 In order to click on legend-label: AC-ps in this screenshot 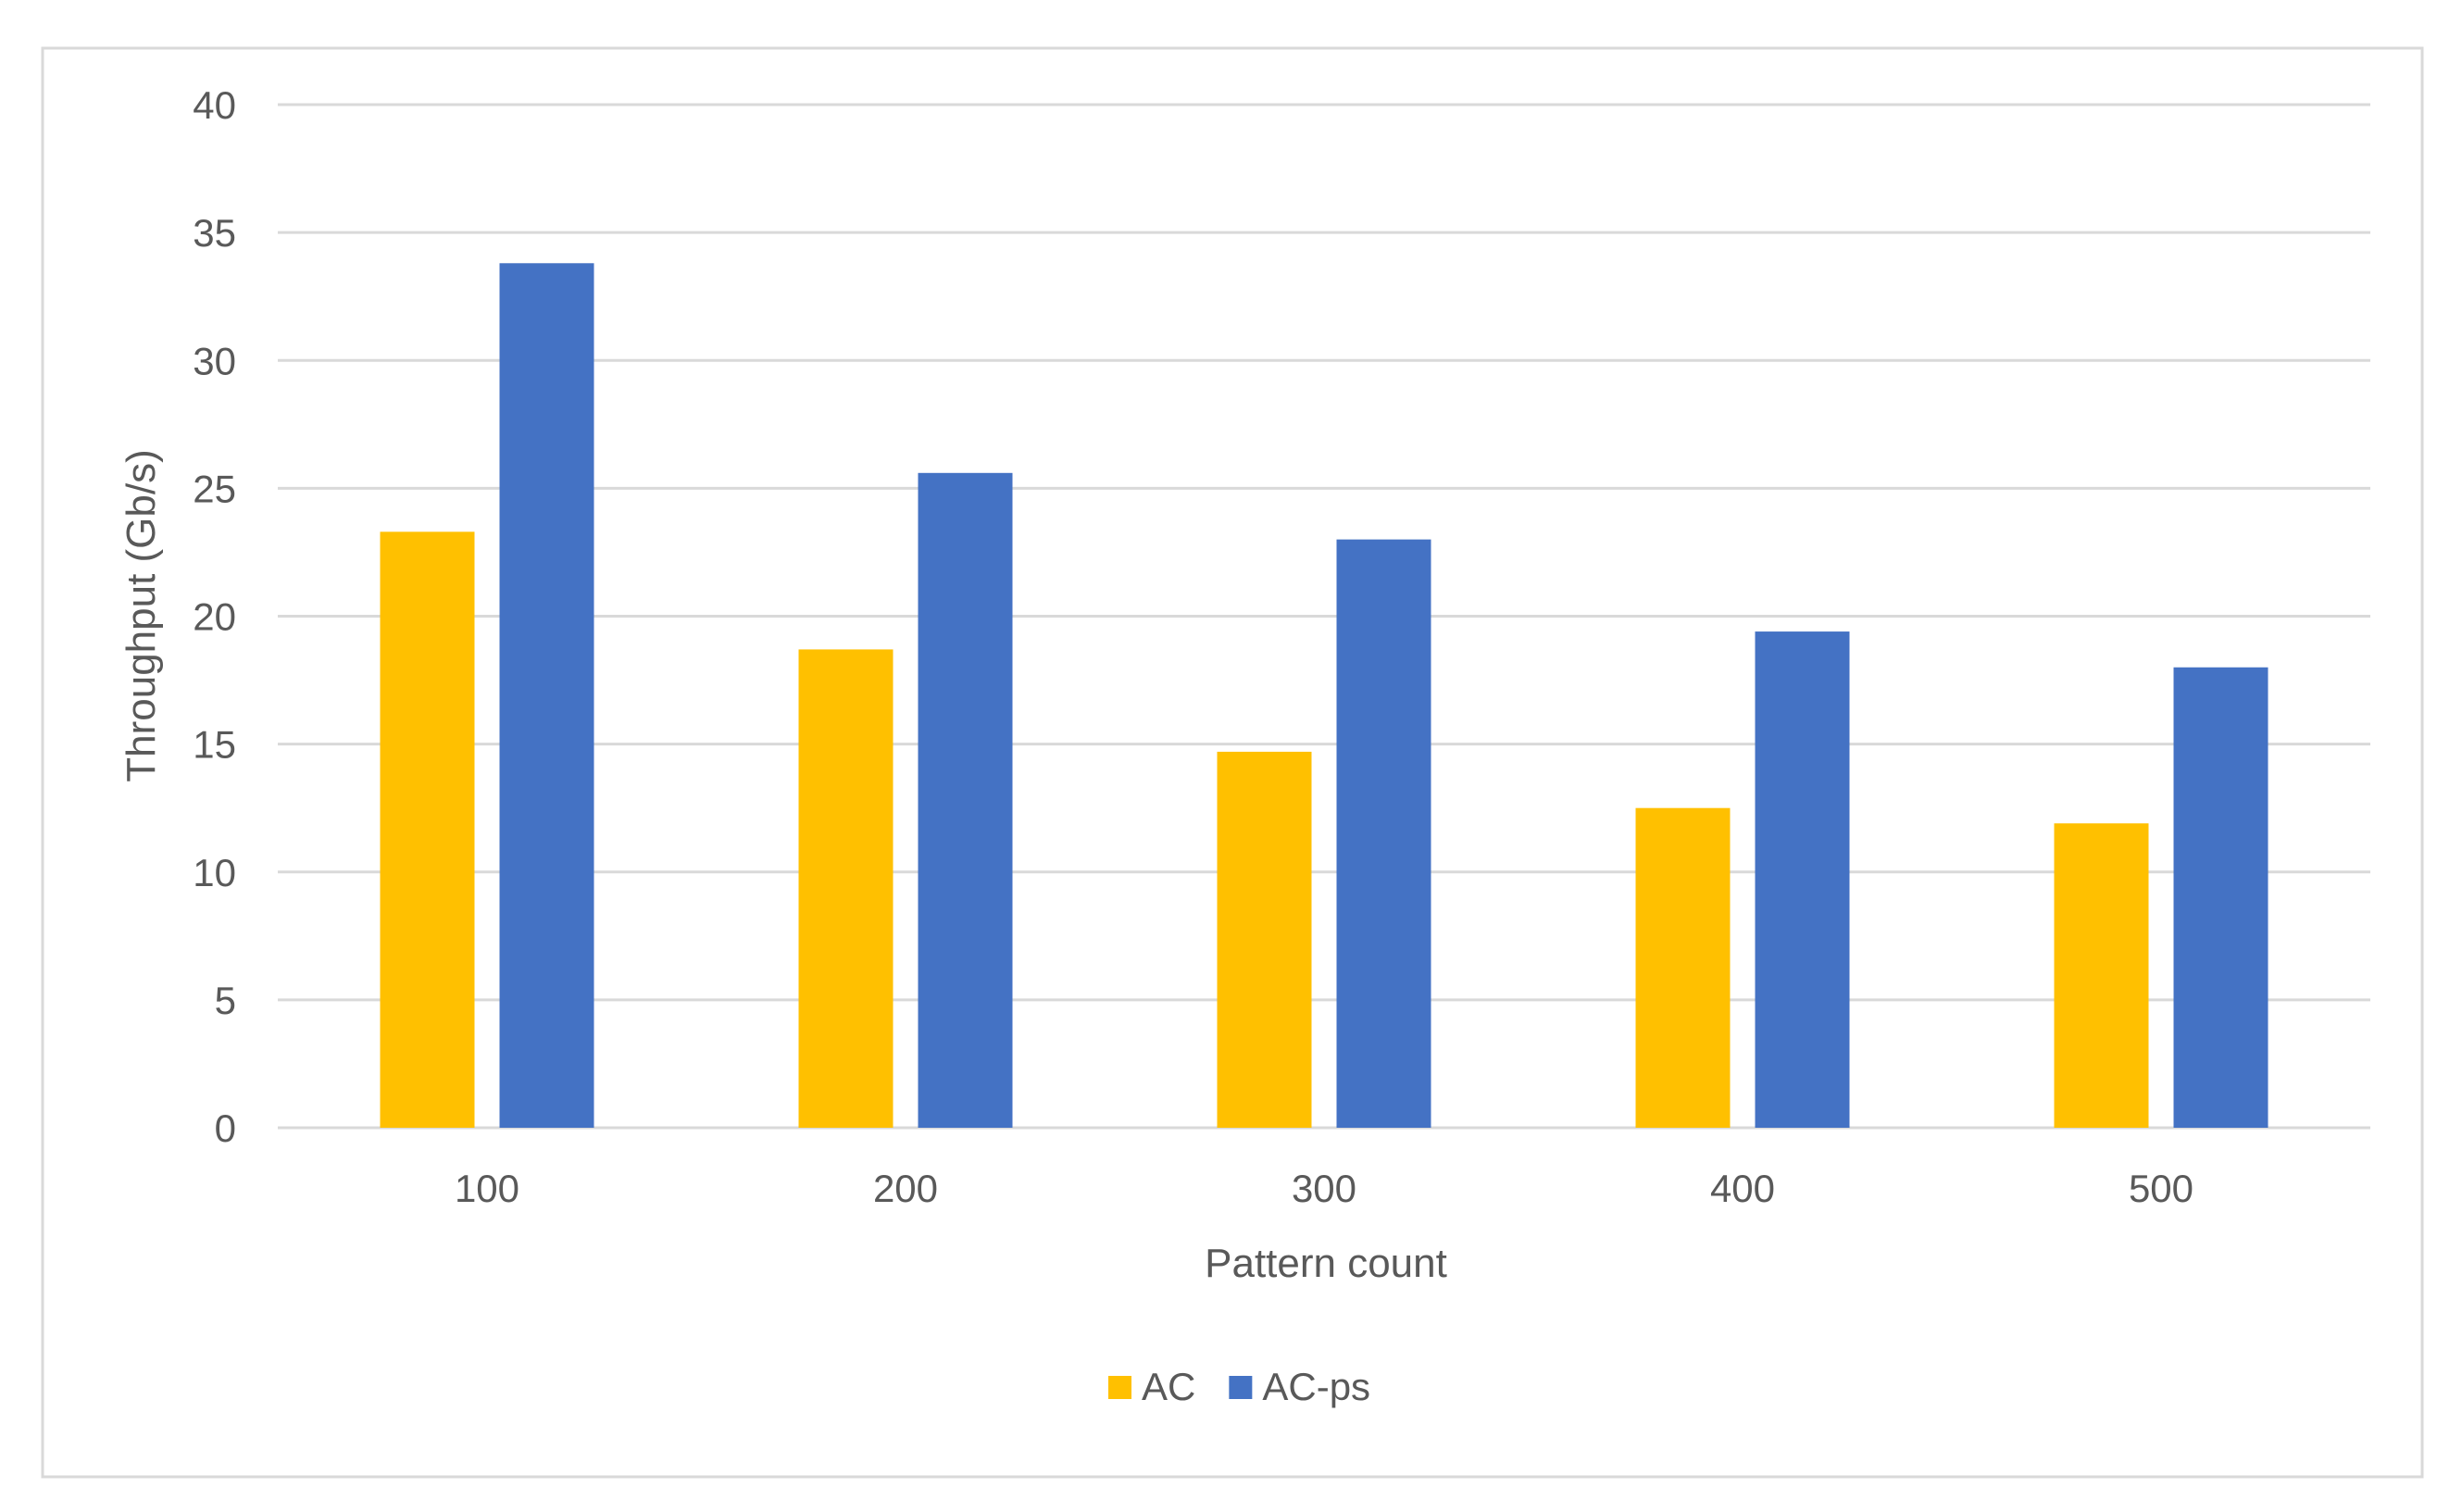, I will do `click(1316, 1387)`.